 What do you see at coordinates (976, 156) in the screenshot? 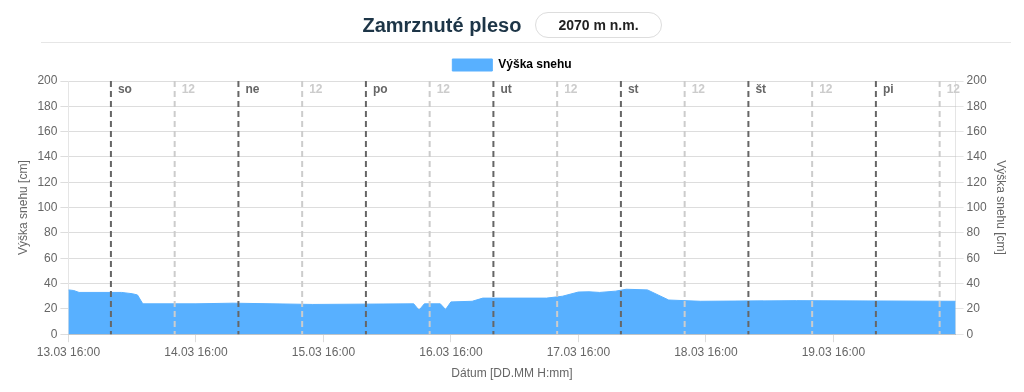
I see `y2-tick-label: 140` at bounding box center [976, 156].